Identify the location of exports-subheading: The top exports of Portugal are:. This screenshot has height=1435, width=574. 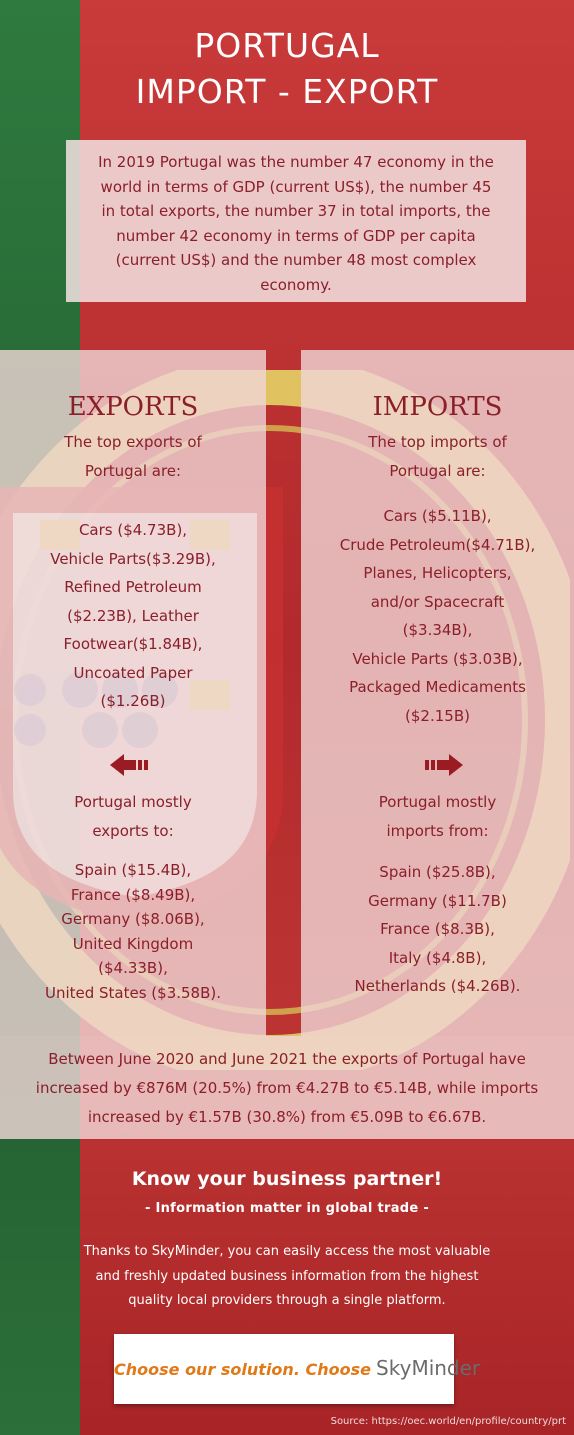
(133, 456).